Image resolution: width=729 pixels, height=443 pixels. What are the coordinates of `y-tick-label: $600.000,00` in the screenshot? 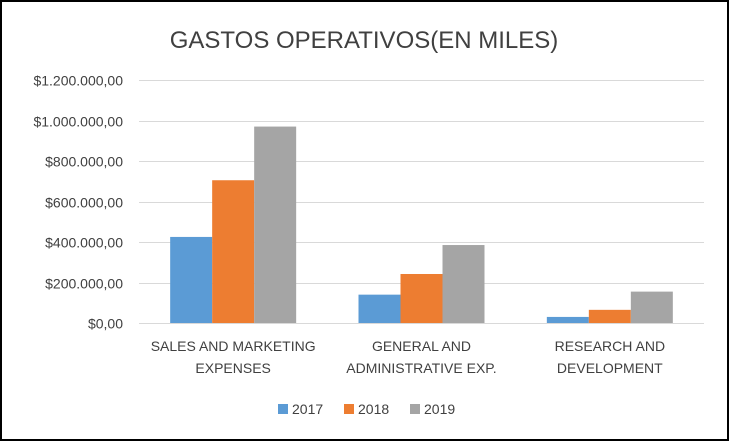 It's located at (84, 203).